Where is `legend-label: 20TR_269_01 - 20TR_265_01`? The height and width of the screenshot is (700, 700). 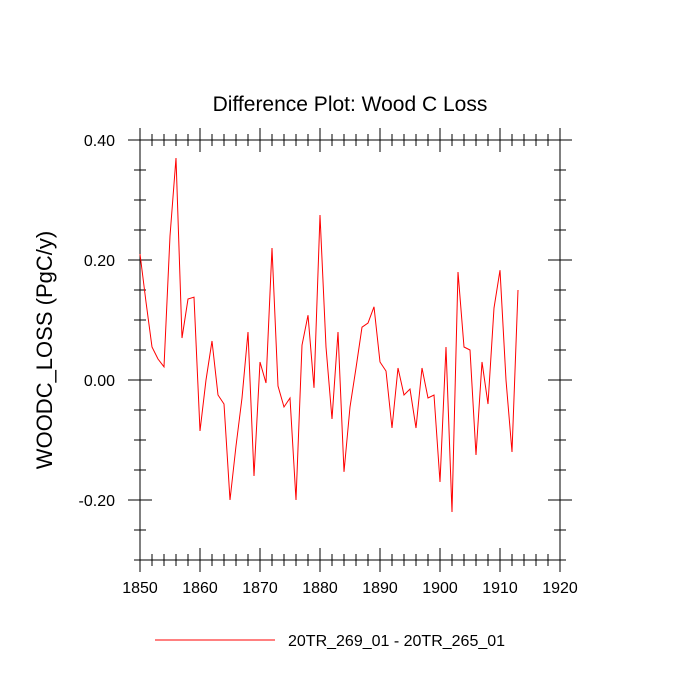
legend-label: 20TR_269_01 - 20TR_265_01 is located at coordinates (396, 641).